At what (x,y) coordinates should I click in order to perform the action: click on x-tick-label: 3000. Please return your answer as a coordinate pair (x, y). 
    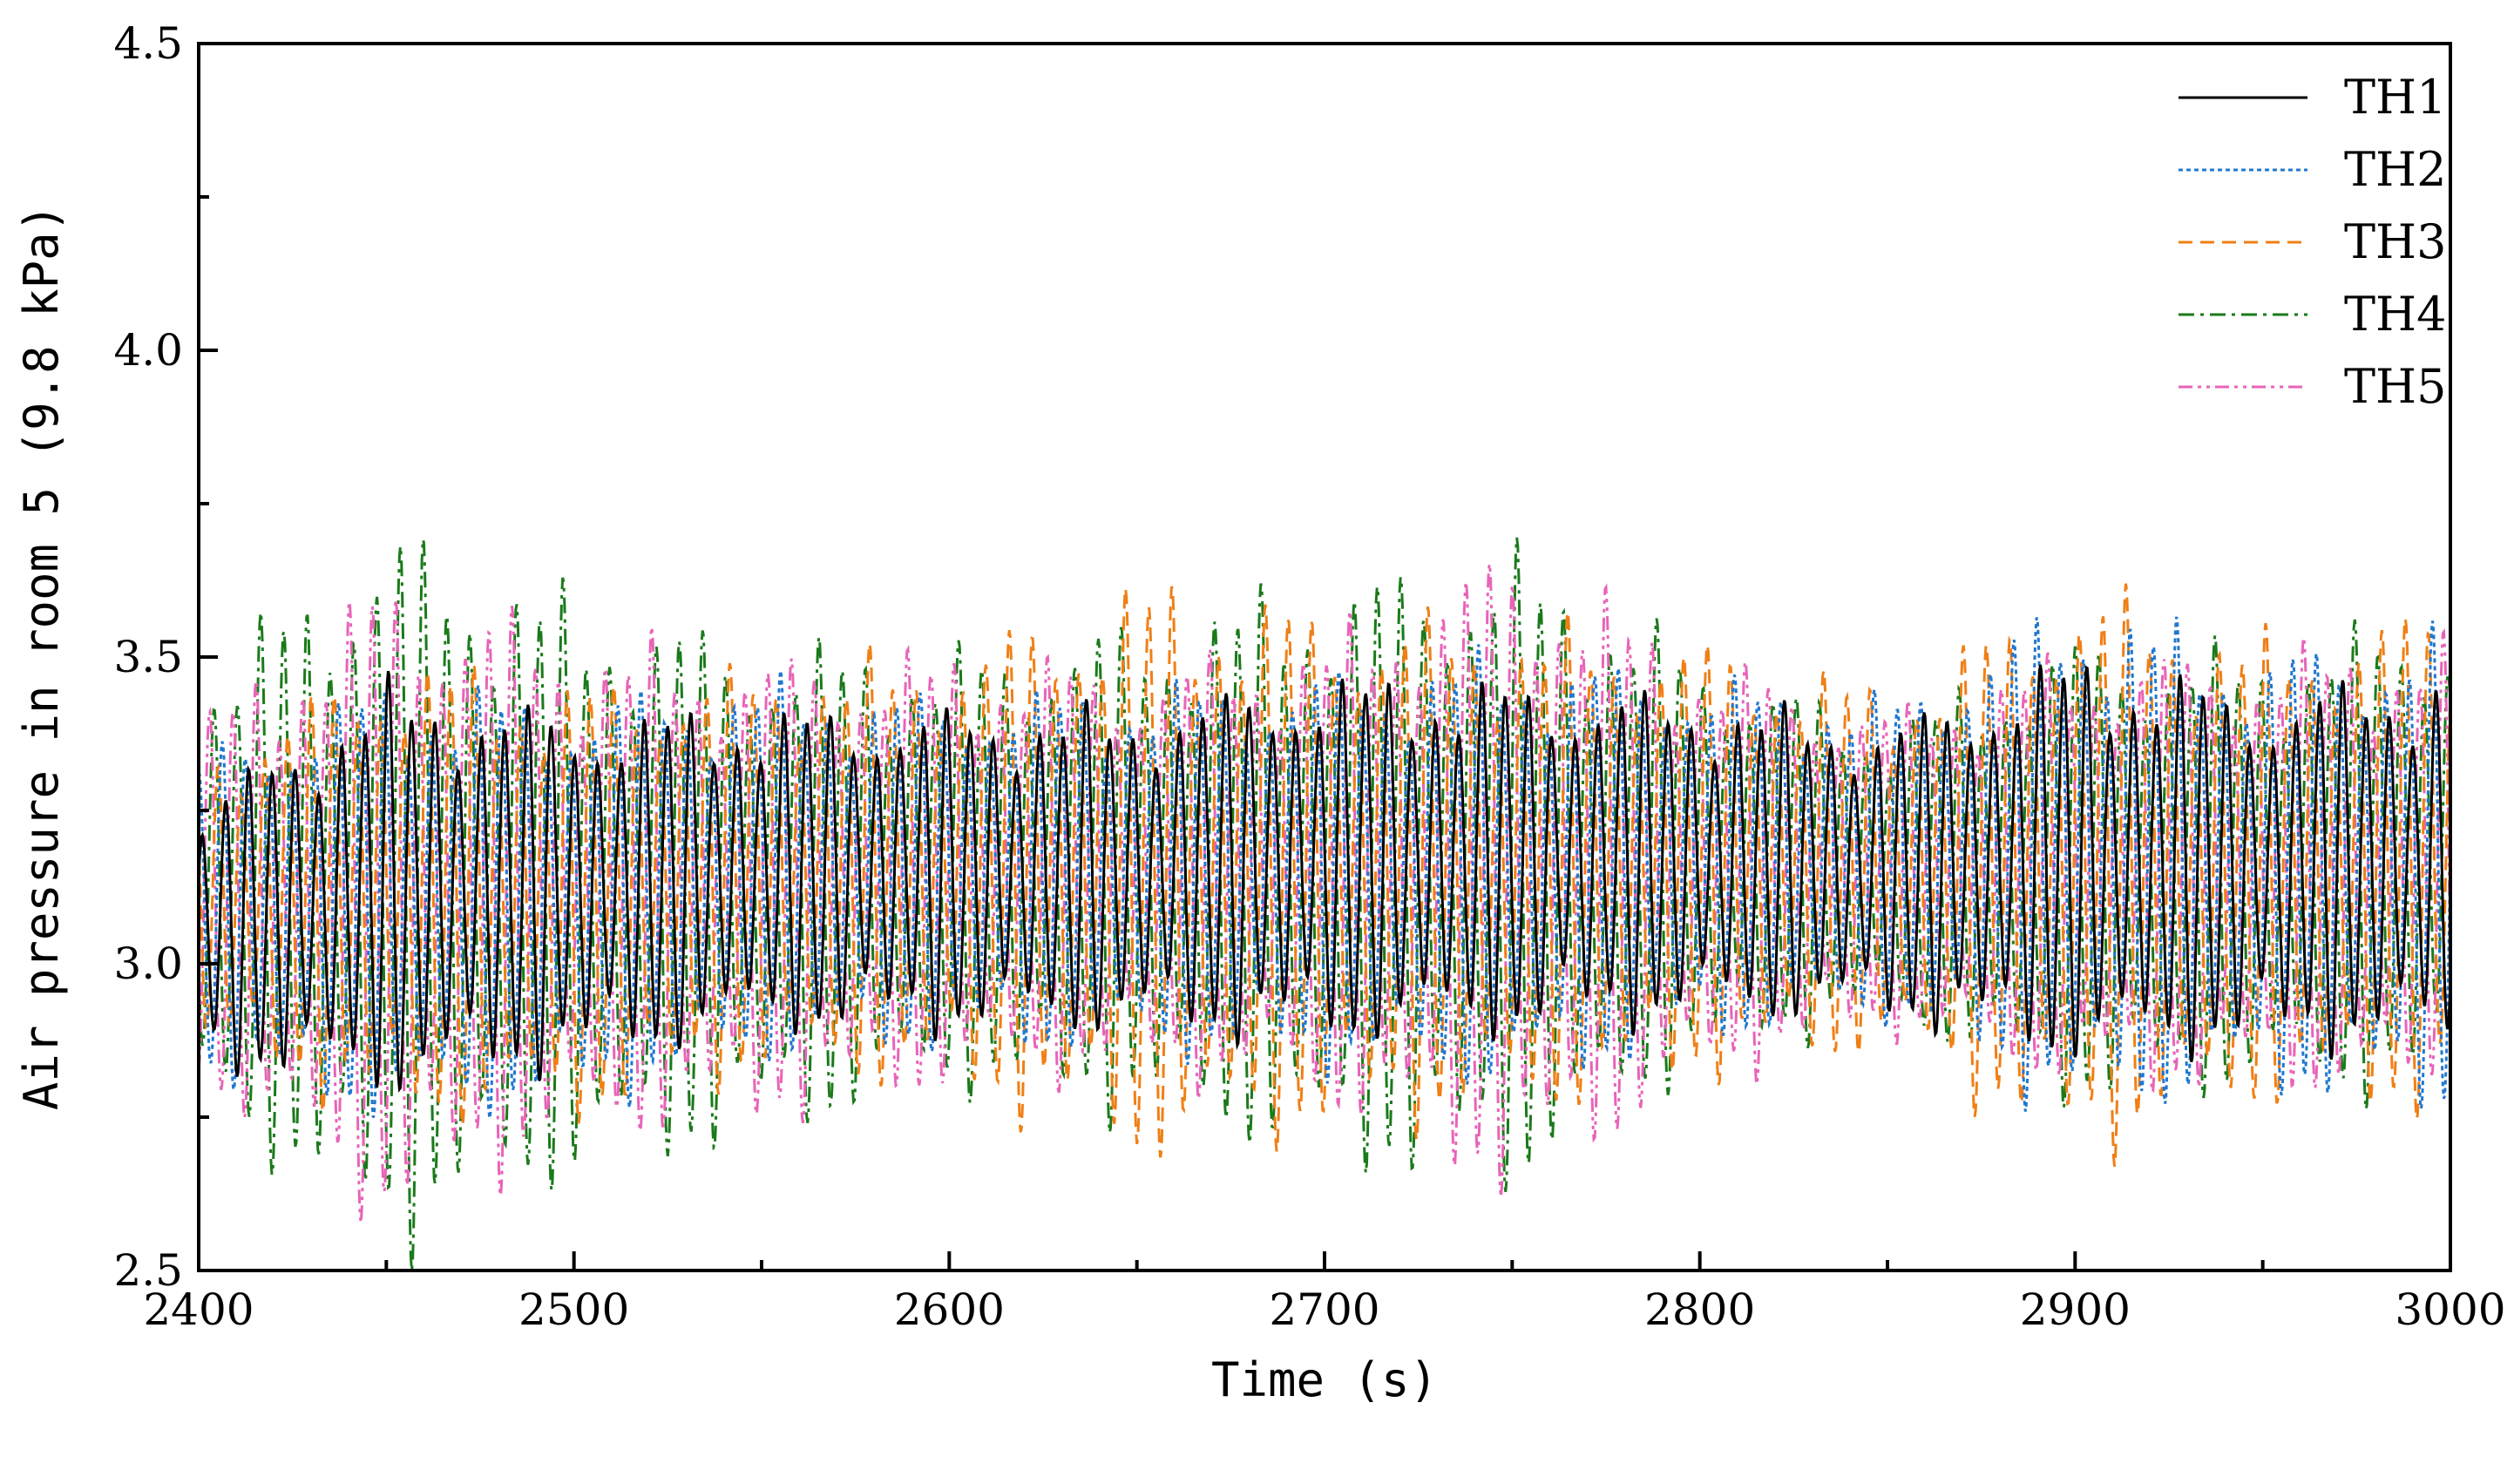
    Looking at the image, I should click on (2450, 1309).